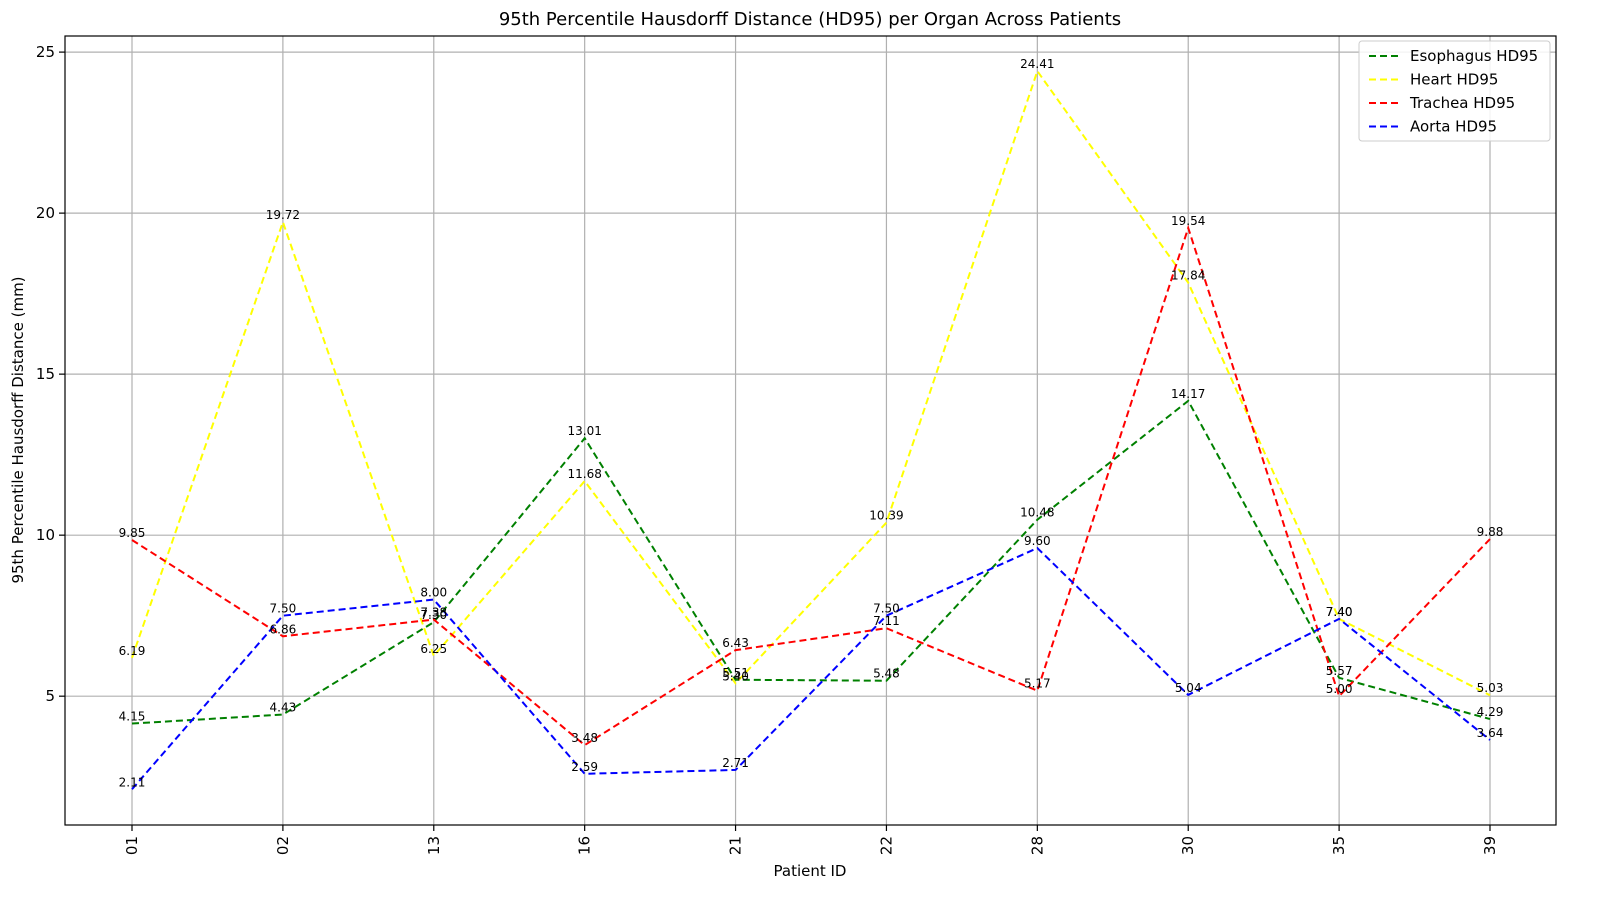 This screenshot has height=907, width=1600. Describe the element at coordinates (1339, 612) in the screenshot. I see `data-label: 7.40` at that location.